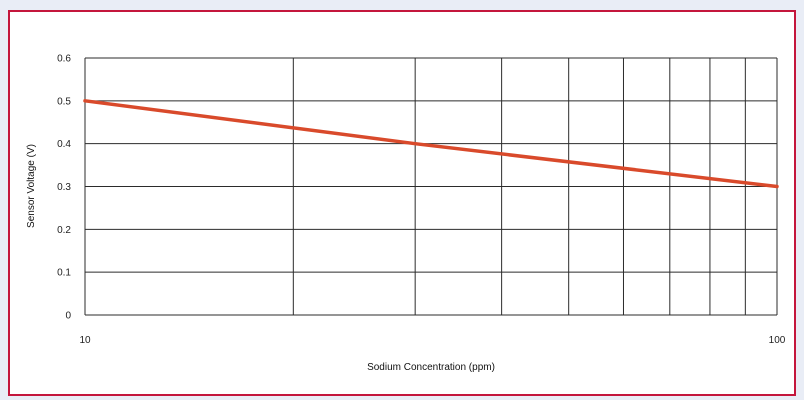 Image resolution: width=804 pixels, height=400 pixels. Describe the element at coordinates (64, 59) in the screenshot. I see `y-tick-label: 0.6` at that location.